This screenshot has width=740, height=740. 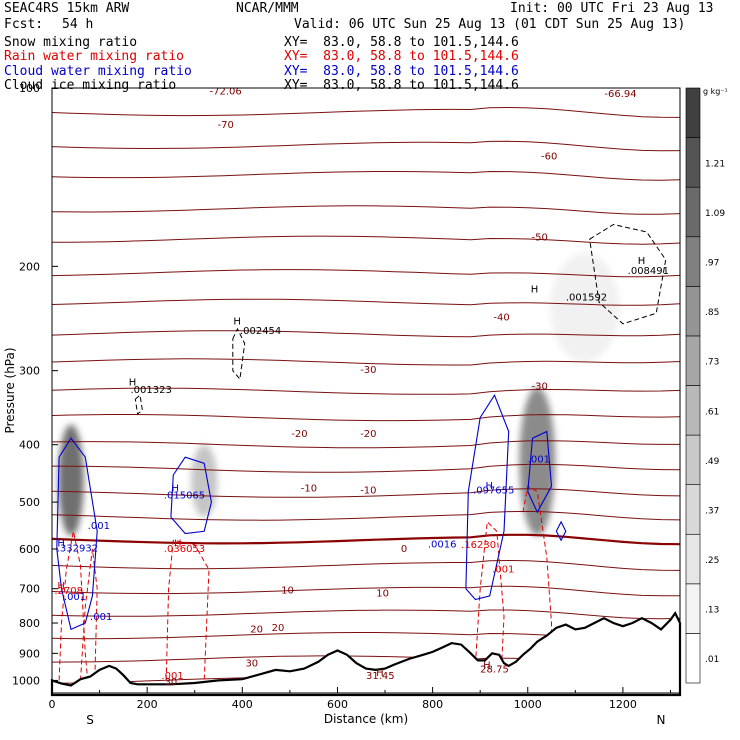 I want to click on y-tick-label: 100, so click(x=29, y=88).